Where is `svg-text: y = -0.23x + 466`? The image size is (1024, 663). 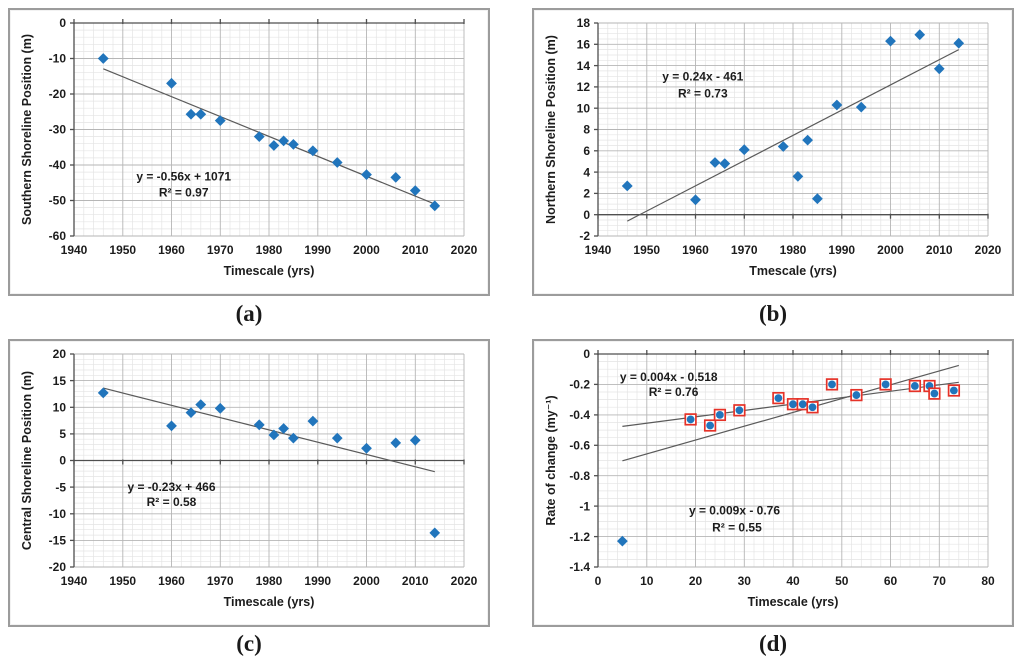
svg-text: y = -0.23x + 466 is located at coordinates (171, 487).